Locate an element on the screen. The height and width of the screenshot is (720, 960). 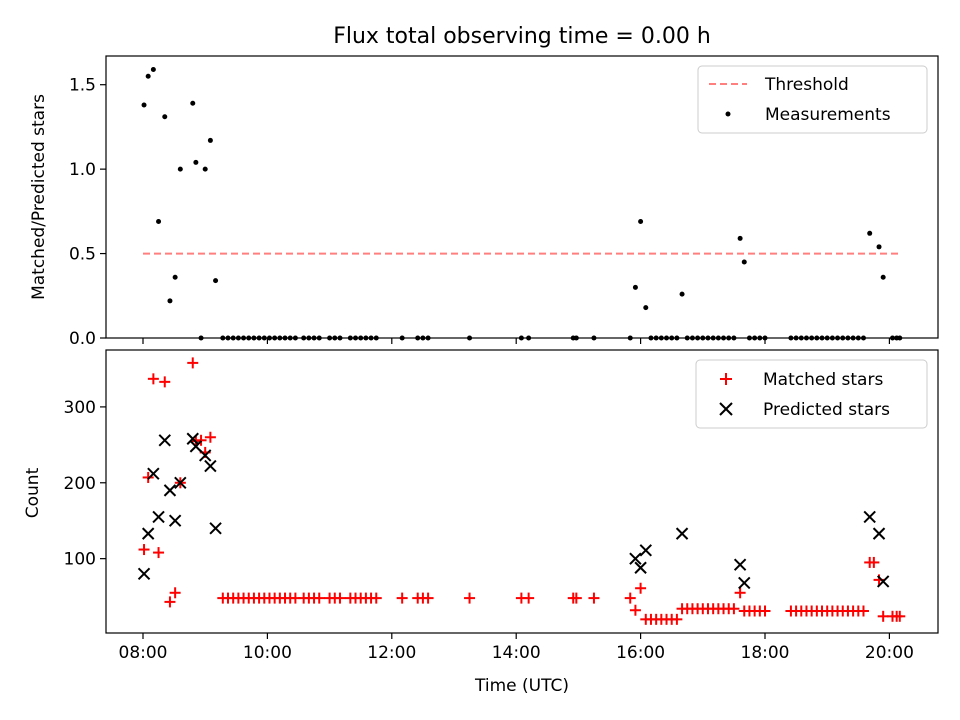
legend-predicted-label: Predicted stars is located at coordinates (826, 410).